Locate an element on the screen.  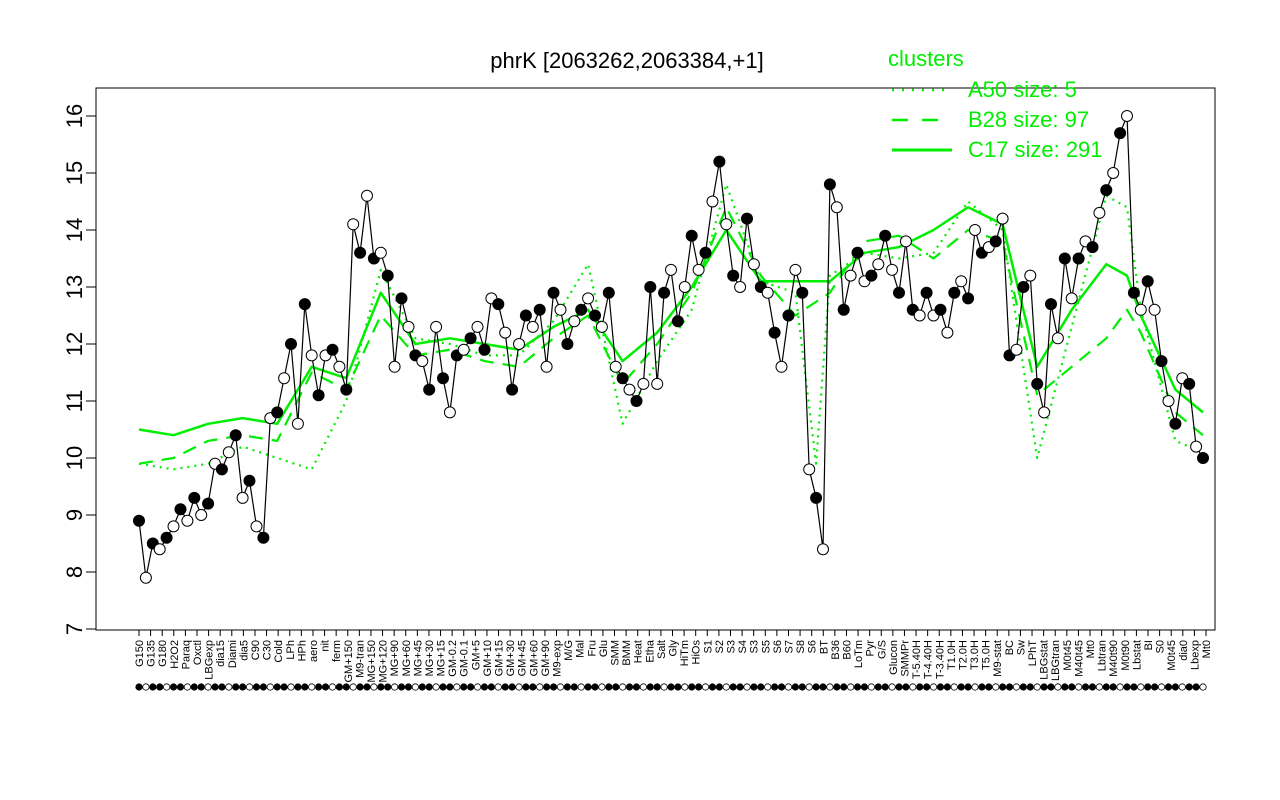
x-tick-label: BMM is located at coordinates (627, 653).